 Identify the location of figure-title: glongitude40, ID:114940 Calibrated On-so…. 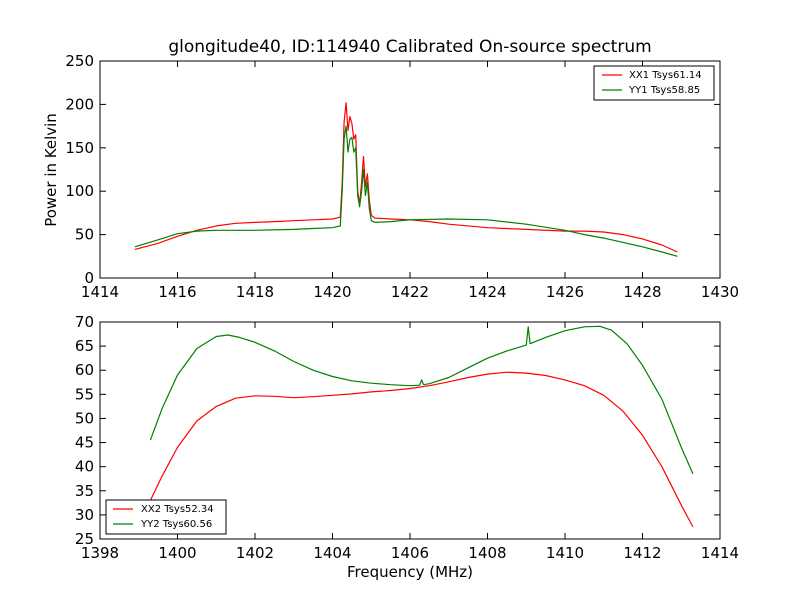
(409, 47).